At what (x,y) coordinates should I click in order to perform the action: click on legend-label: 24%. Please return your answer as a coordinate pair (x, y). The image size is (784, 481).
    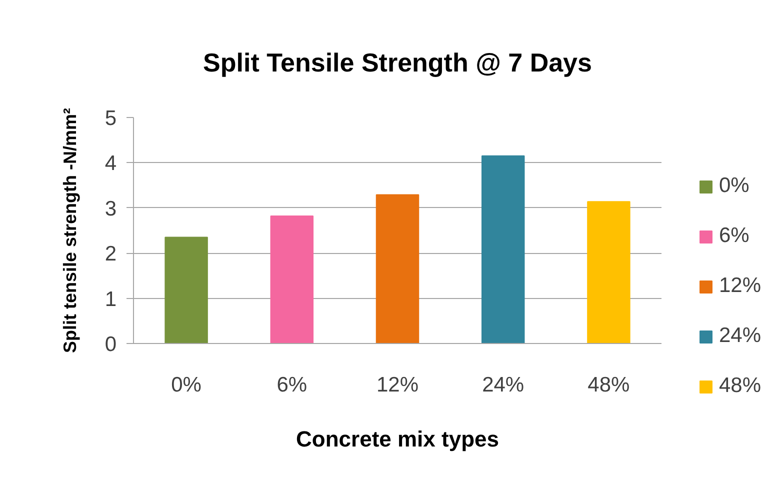
    Looking at the image, I should click on (740, 336).